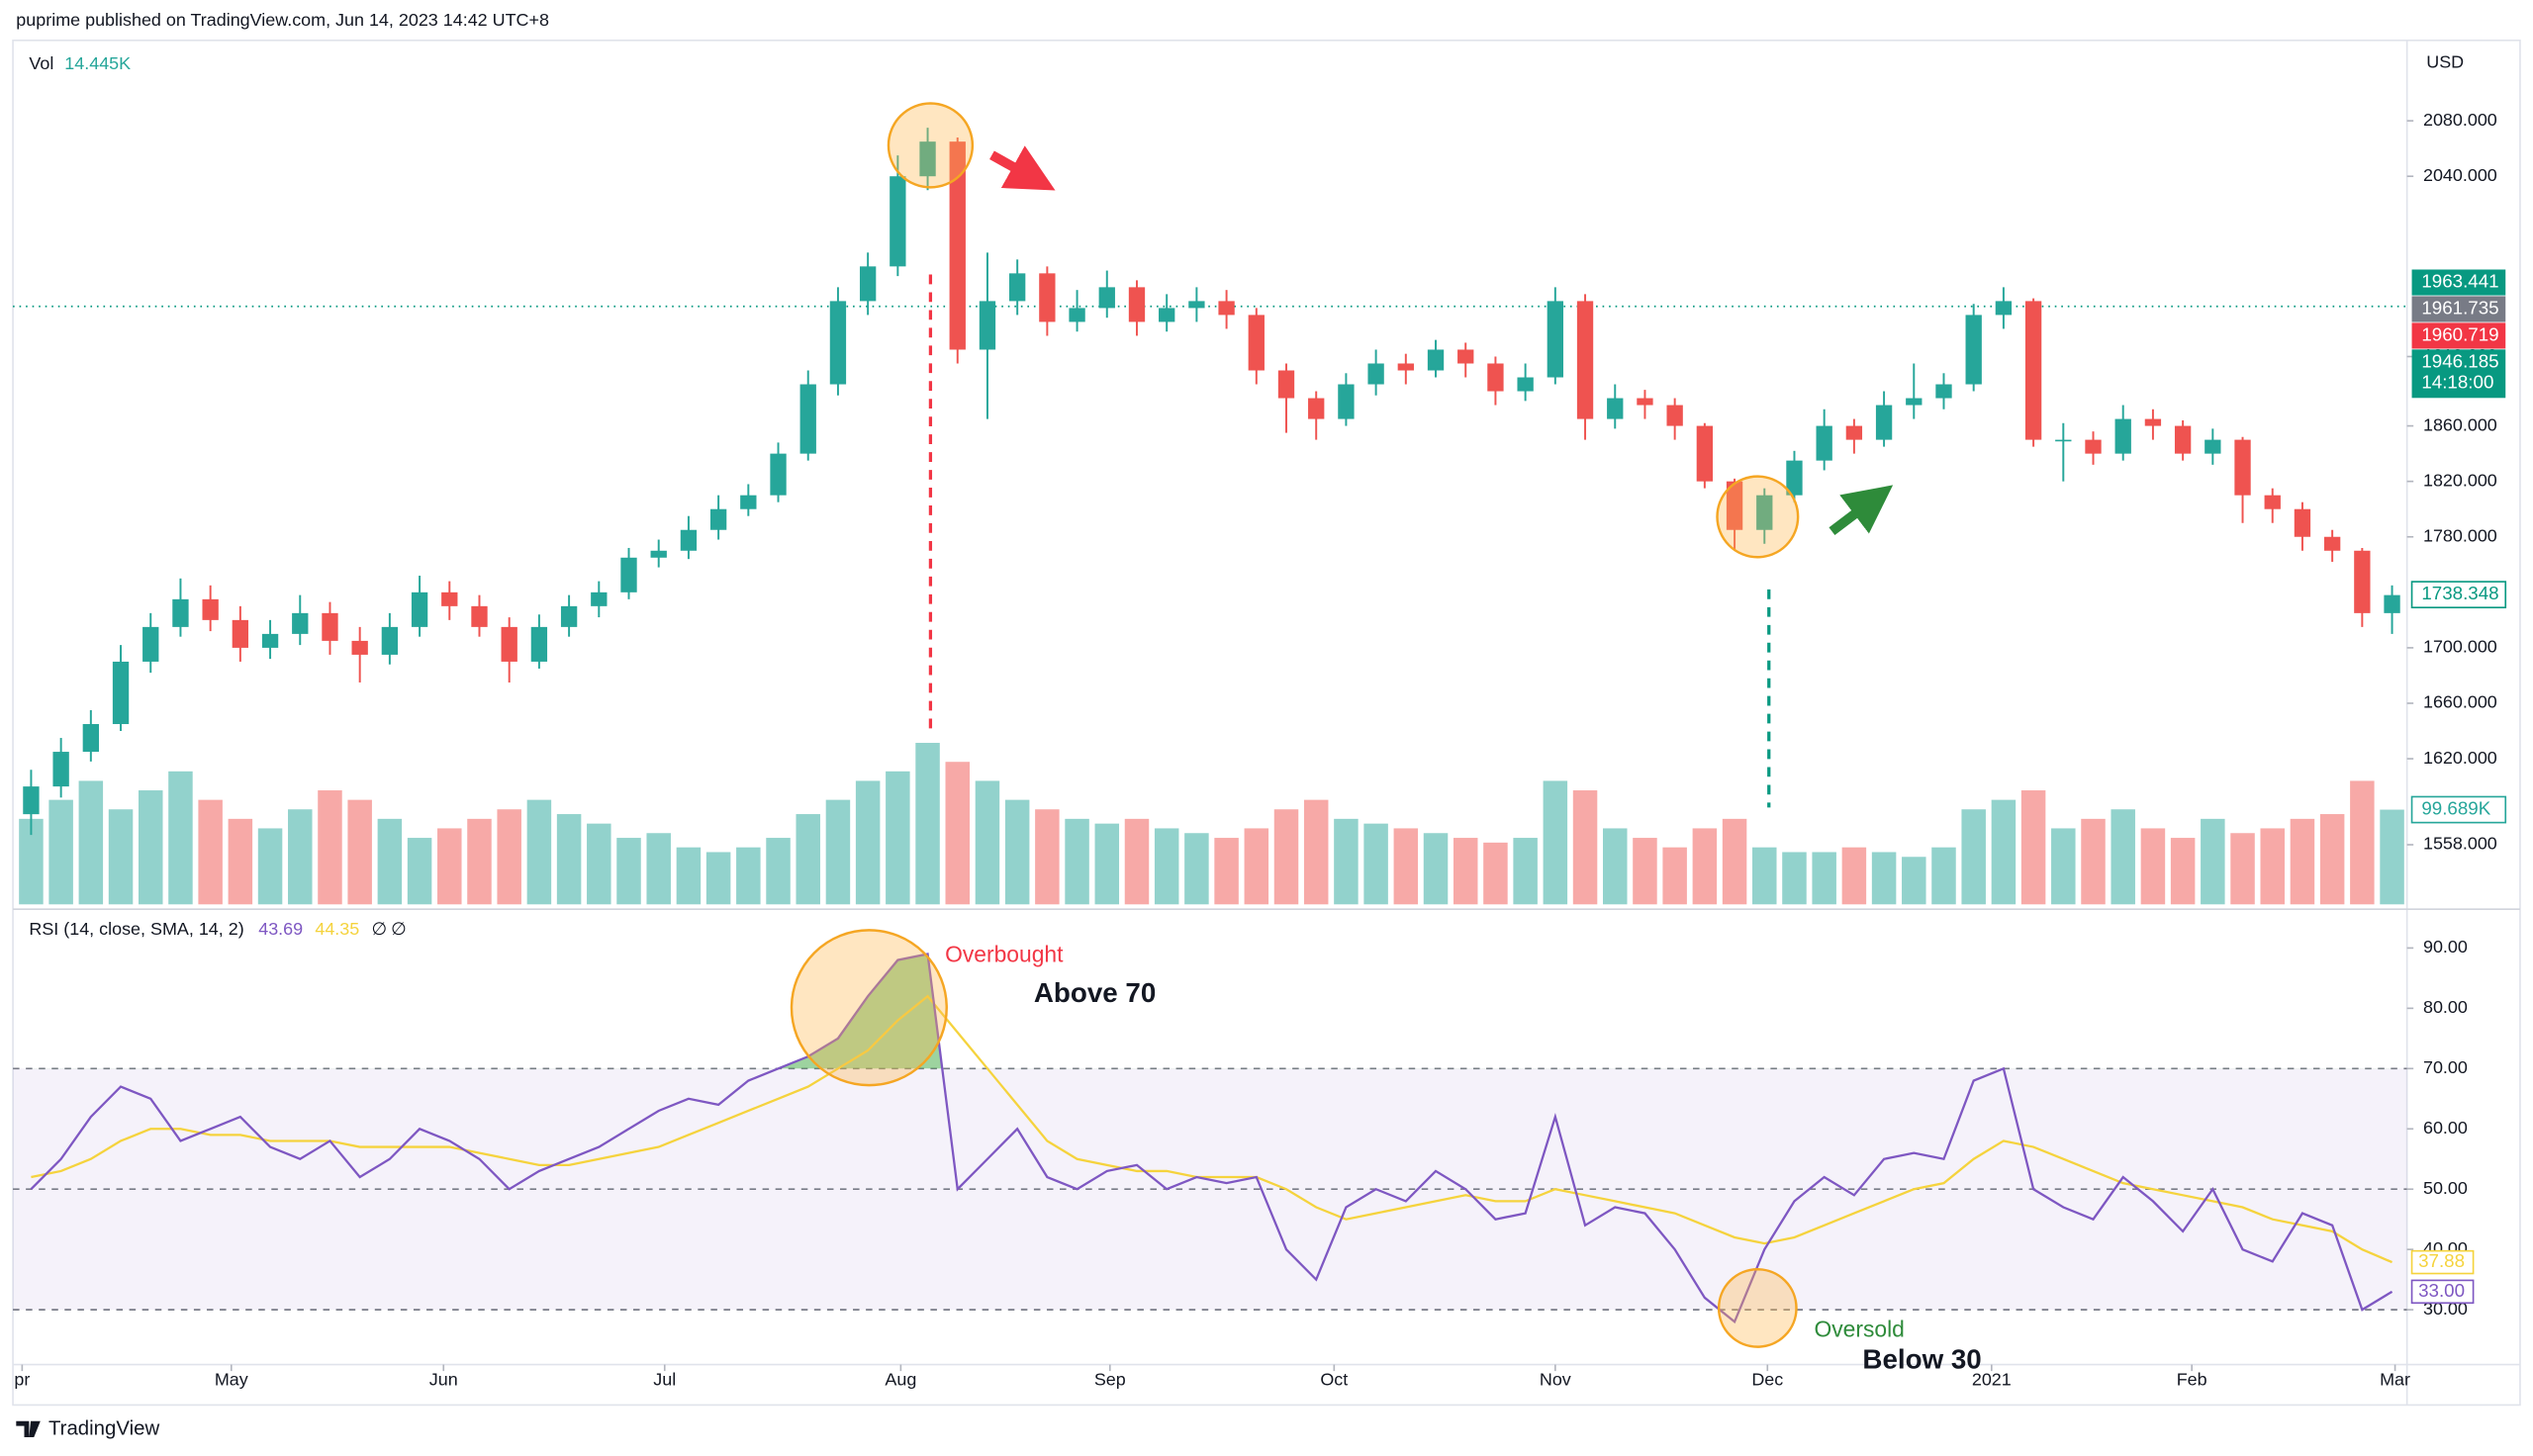 The width and height of the screenshot is (2533, 1456). What do you see at coordinates (22, 1380) in the screenshot?
I see `x-tick-label: pr` at bounding box center [22, 1380].